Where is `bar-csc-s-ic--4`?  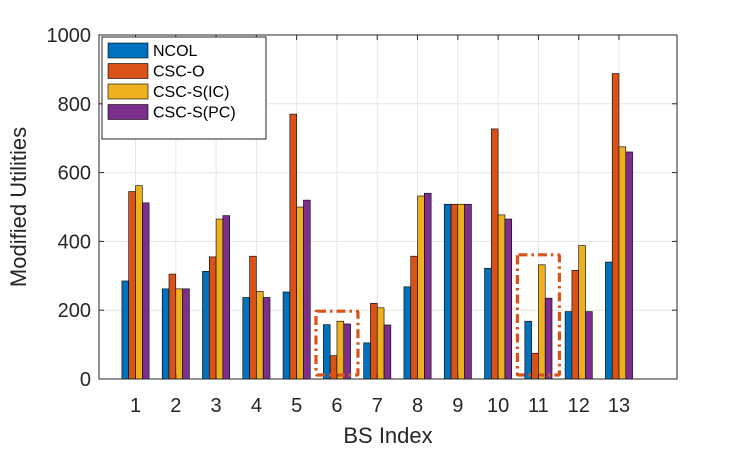 bar-csc-s-ic--4 is located at coordinates (260, 335).